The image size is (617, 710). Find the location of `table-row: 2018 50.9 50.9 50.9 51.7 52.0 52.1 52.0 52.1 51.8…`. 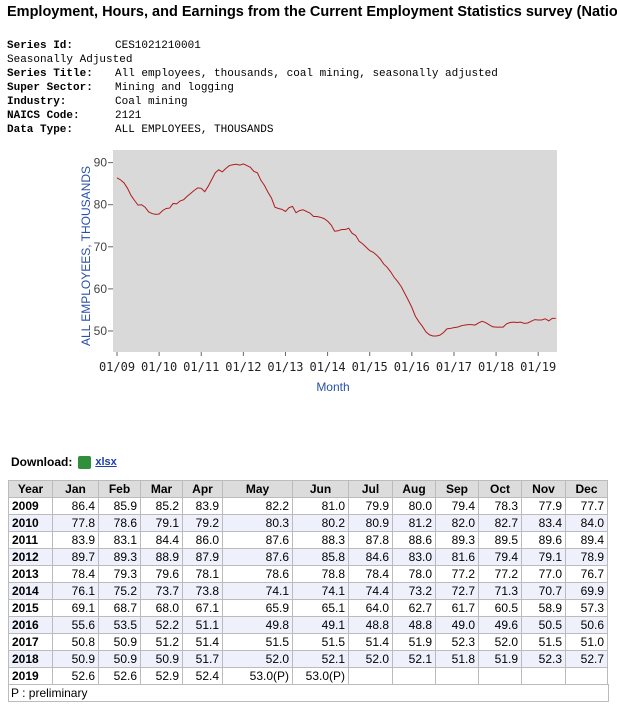

table-row: 2018 50.9 50.9 50.9 51.7 52.0 52.1 52.0 52.1 51.8… is located at coordinates (308, 659).